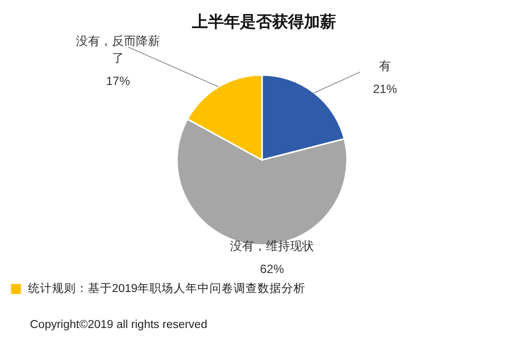 This screenshot has width=528, height=339. Describe the element at coordinates (119, 325) in the screenshot. I see `text: Copyright©2019 all rights reserved` at that location.